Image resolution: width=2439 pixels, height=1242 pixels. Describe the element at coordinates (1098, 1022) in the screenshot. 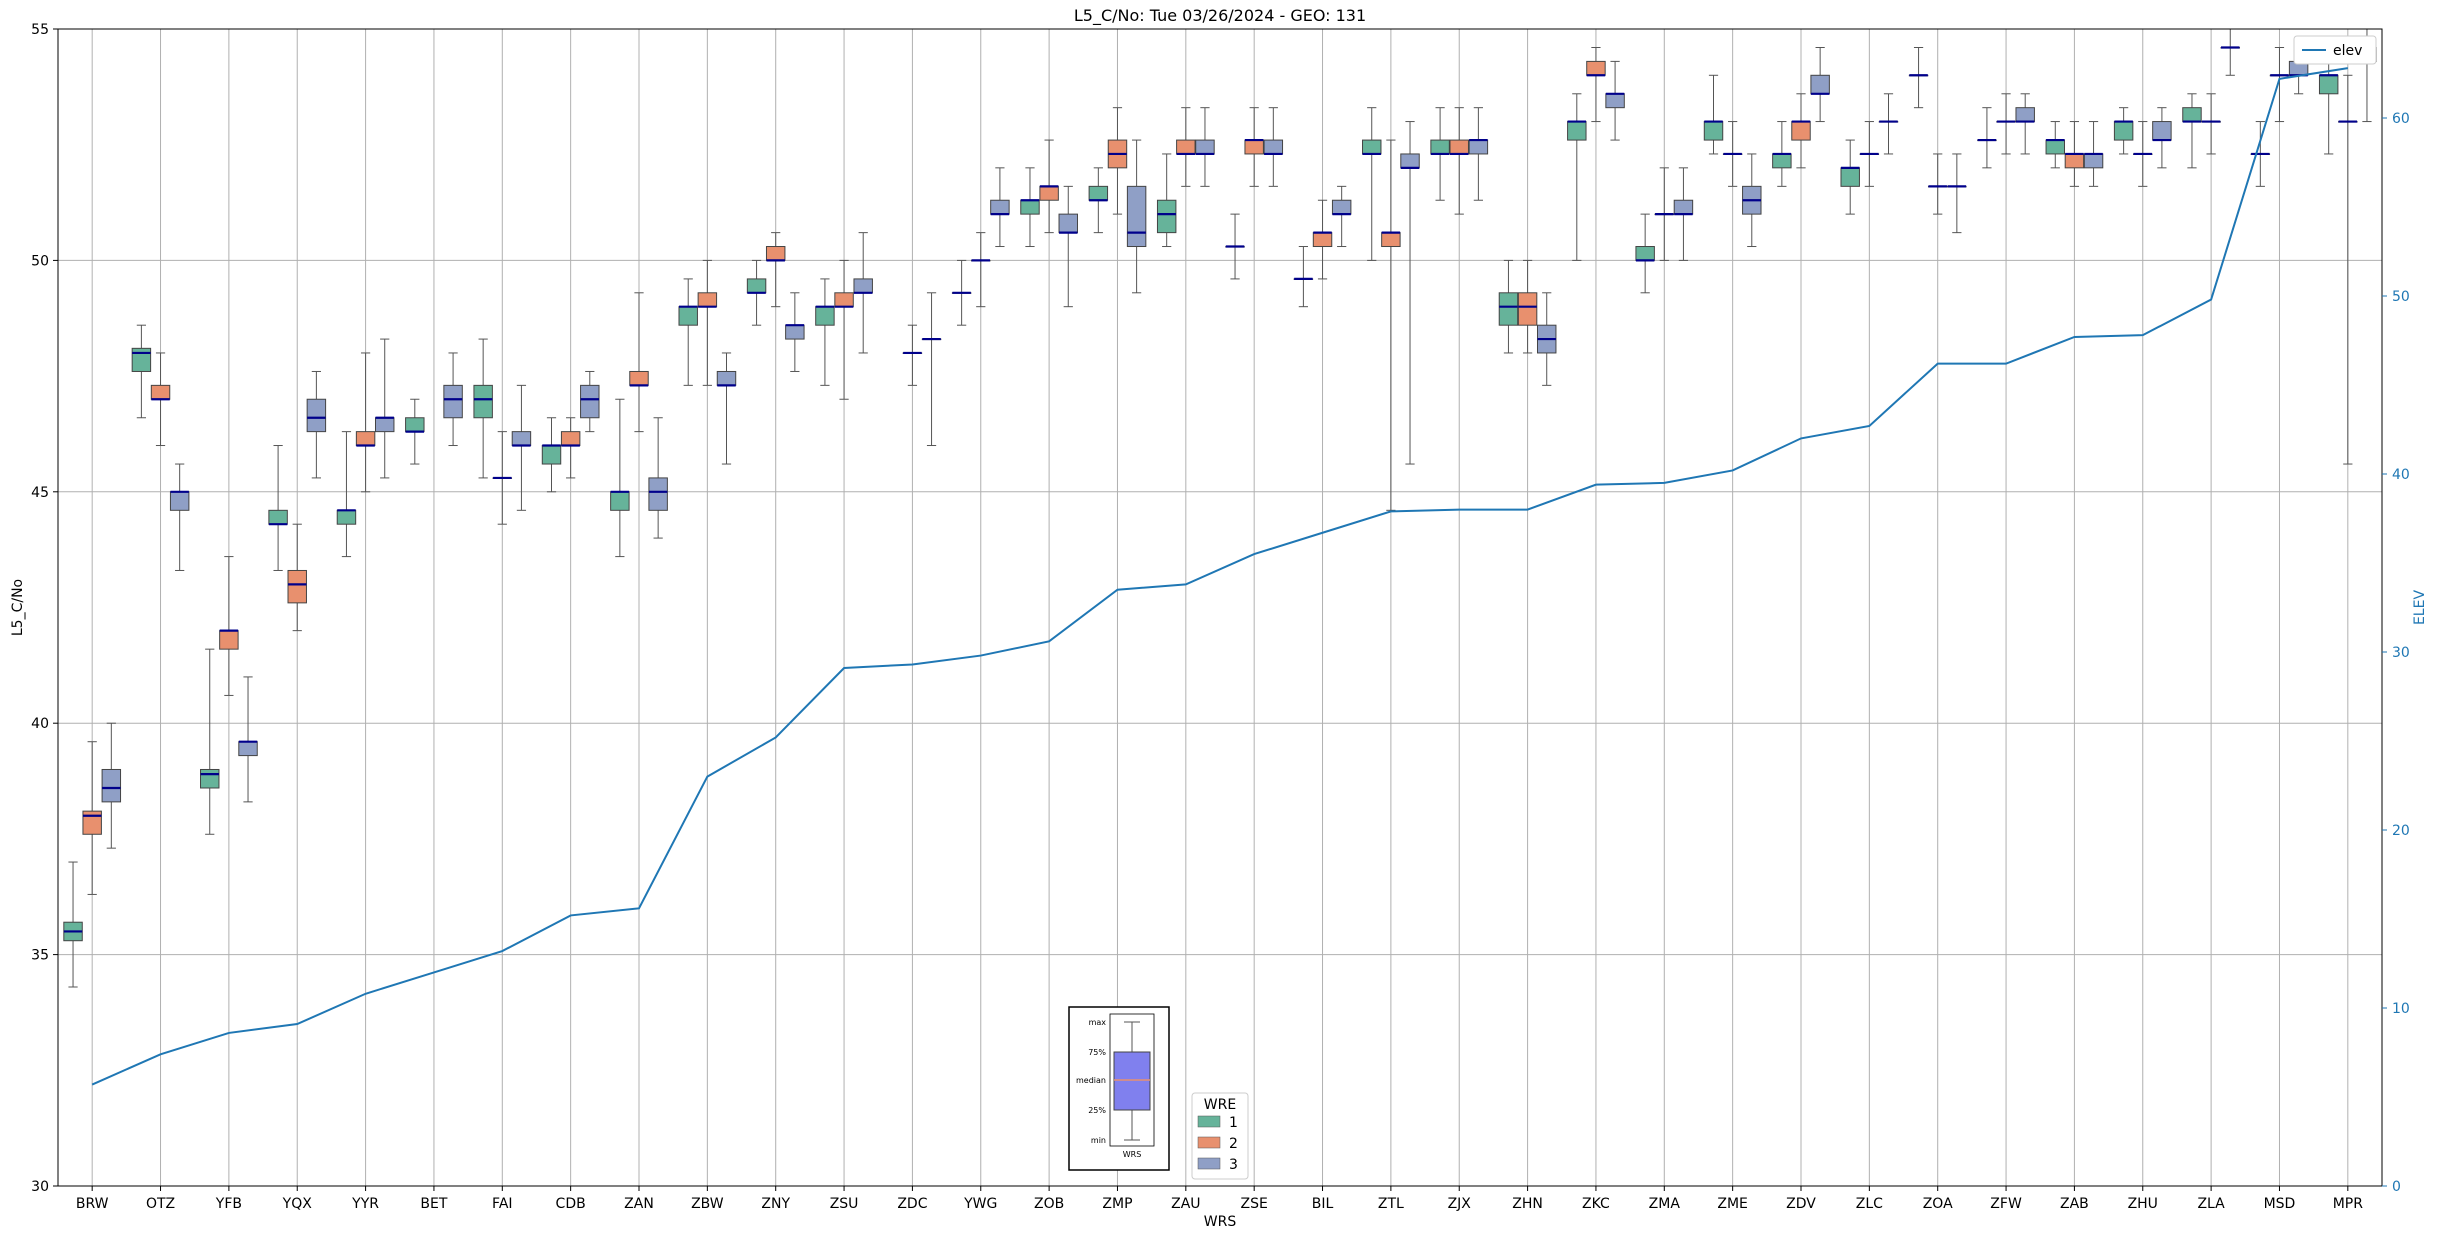

I see `inset-label: max` at that location.